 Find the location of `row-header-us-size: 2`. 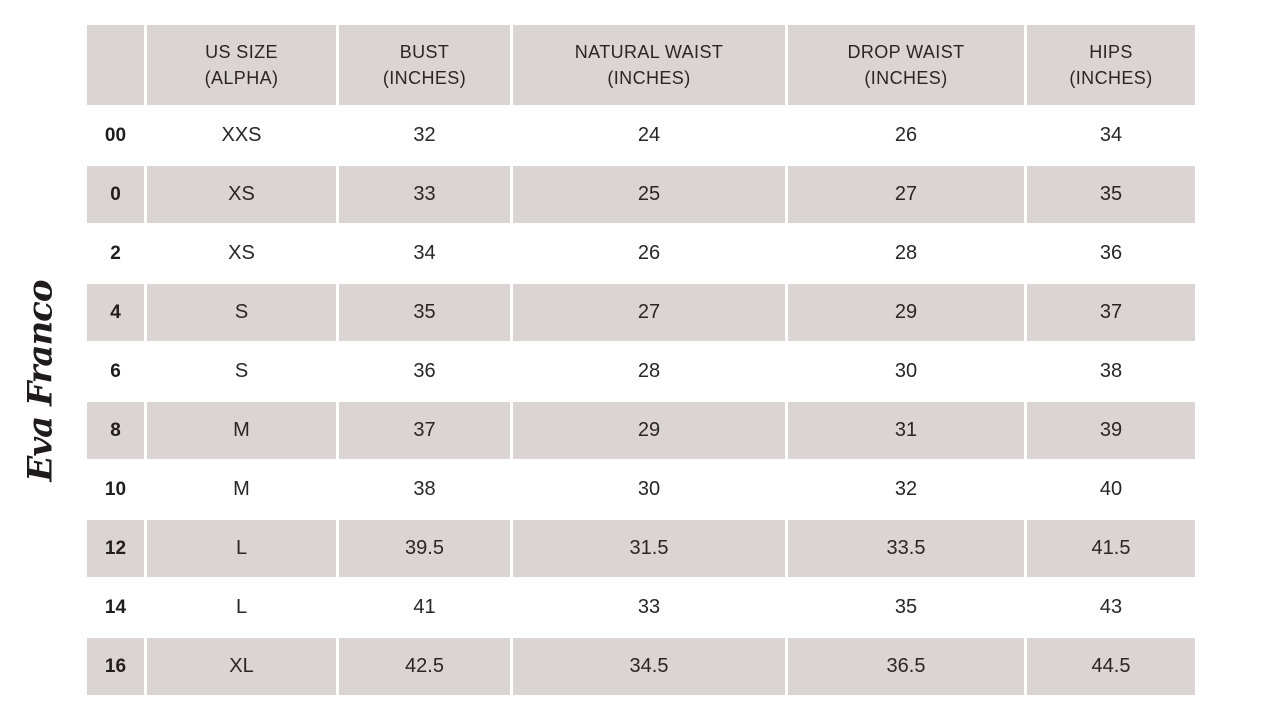

row-header-us-size: 2 is located at coordinates (115, 253).